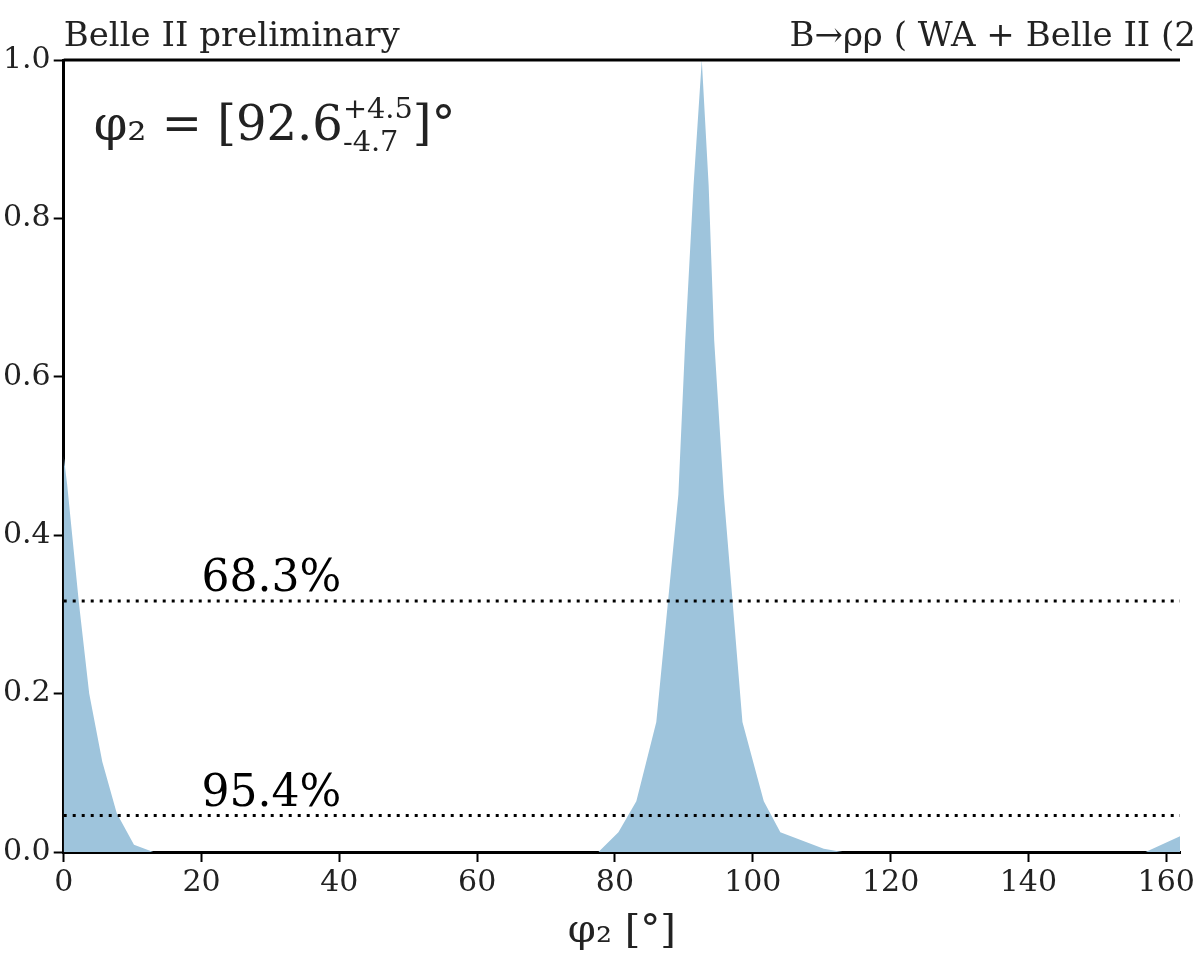 The width and height of the screenshot is (1200, 968). What do you see at coordinates (232, 33) in the screenshot?
I see `chart-title: Belle II preliminary` at bounding box center [232, 33].